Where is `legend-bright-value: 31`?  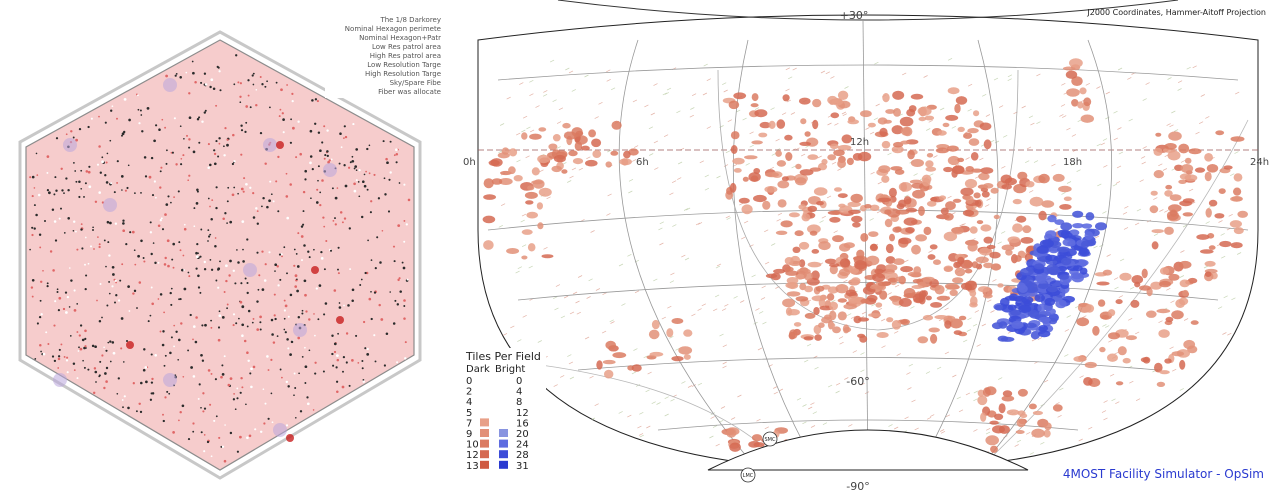 legend-bright-value: 31 is located at coordinates (522, 466).